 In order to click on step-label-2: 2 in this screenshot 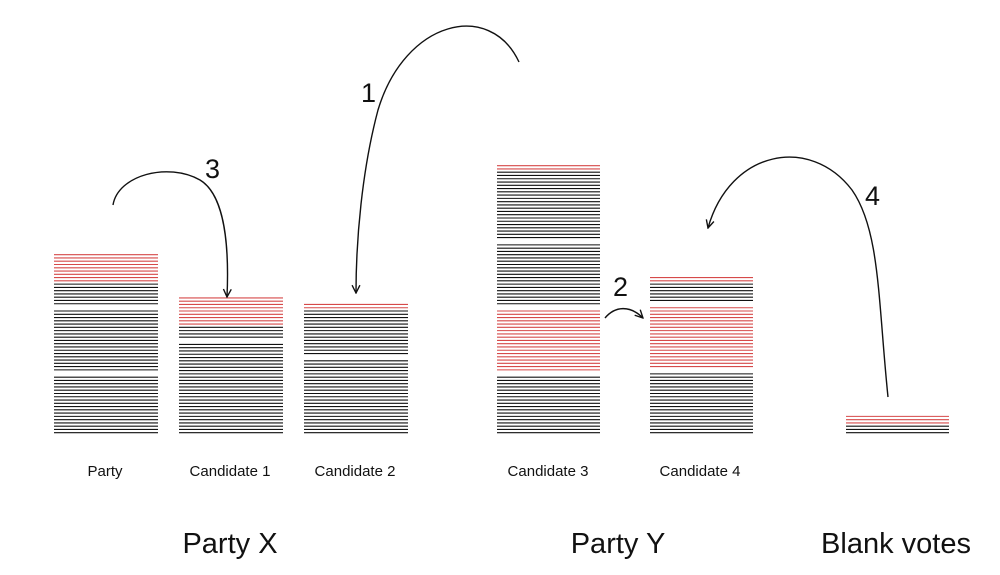, I will do `click(620, 287)`.